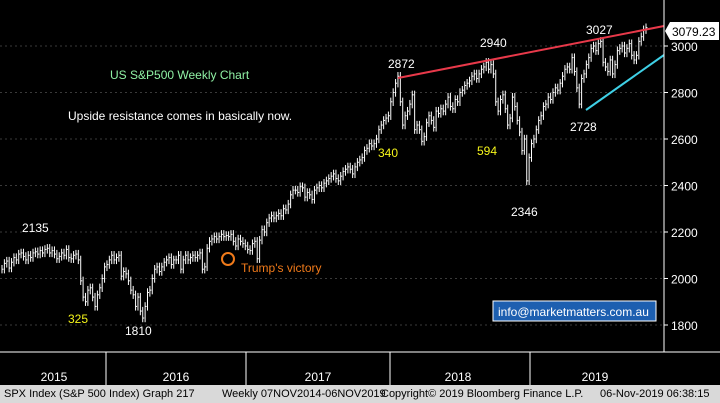 Image resolution: width=720 pixels, height=403 pixels. Describe the element at coordinates (99, 394) in the screenshot. I see `footer-index-label: SPX Index (S&P 500 Index) Graph 217` at that location.